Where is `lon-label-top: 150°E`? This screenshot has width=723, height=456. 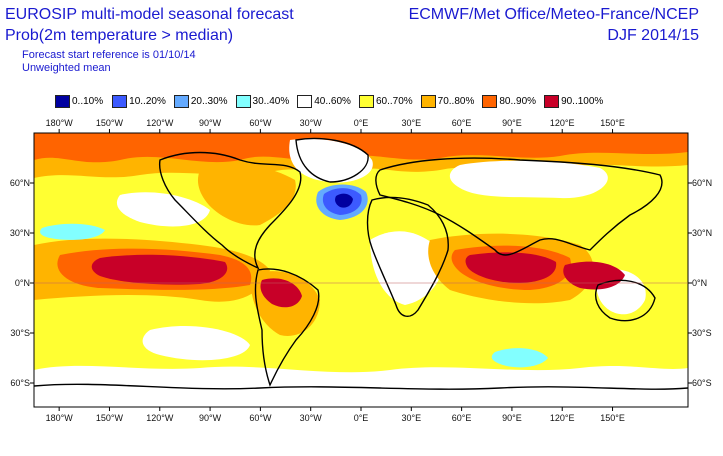
lon-label-top: 150°E is located at coordinates (612, 123).